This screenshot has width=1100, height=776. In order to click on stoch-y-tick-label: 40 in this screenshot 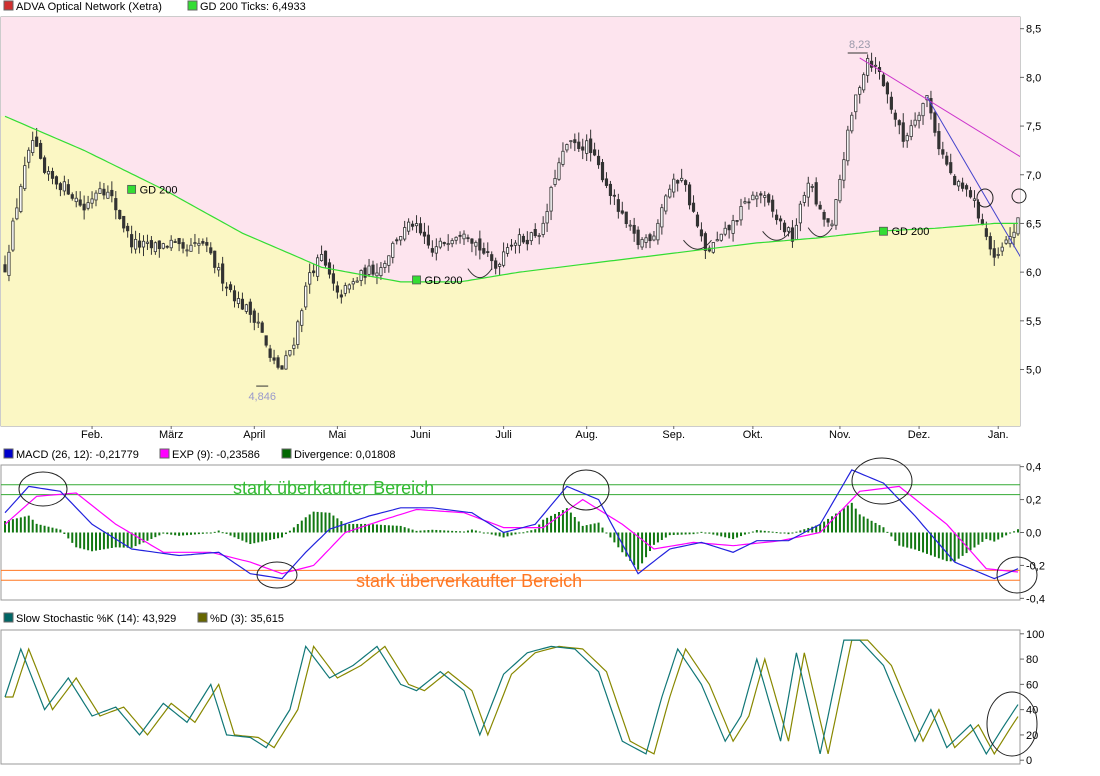, I will do `click(1032, 711)`.